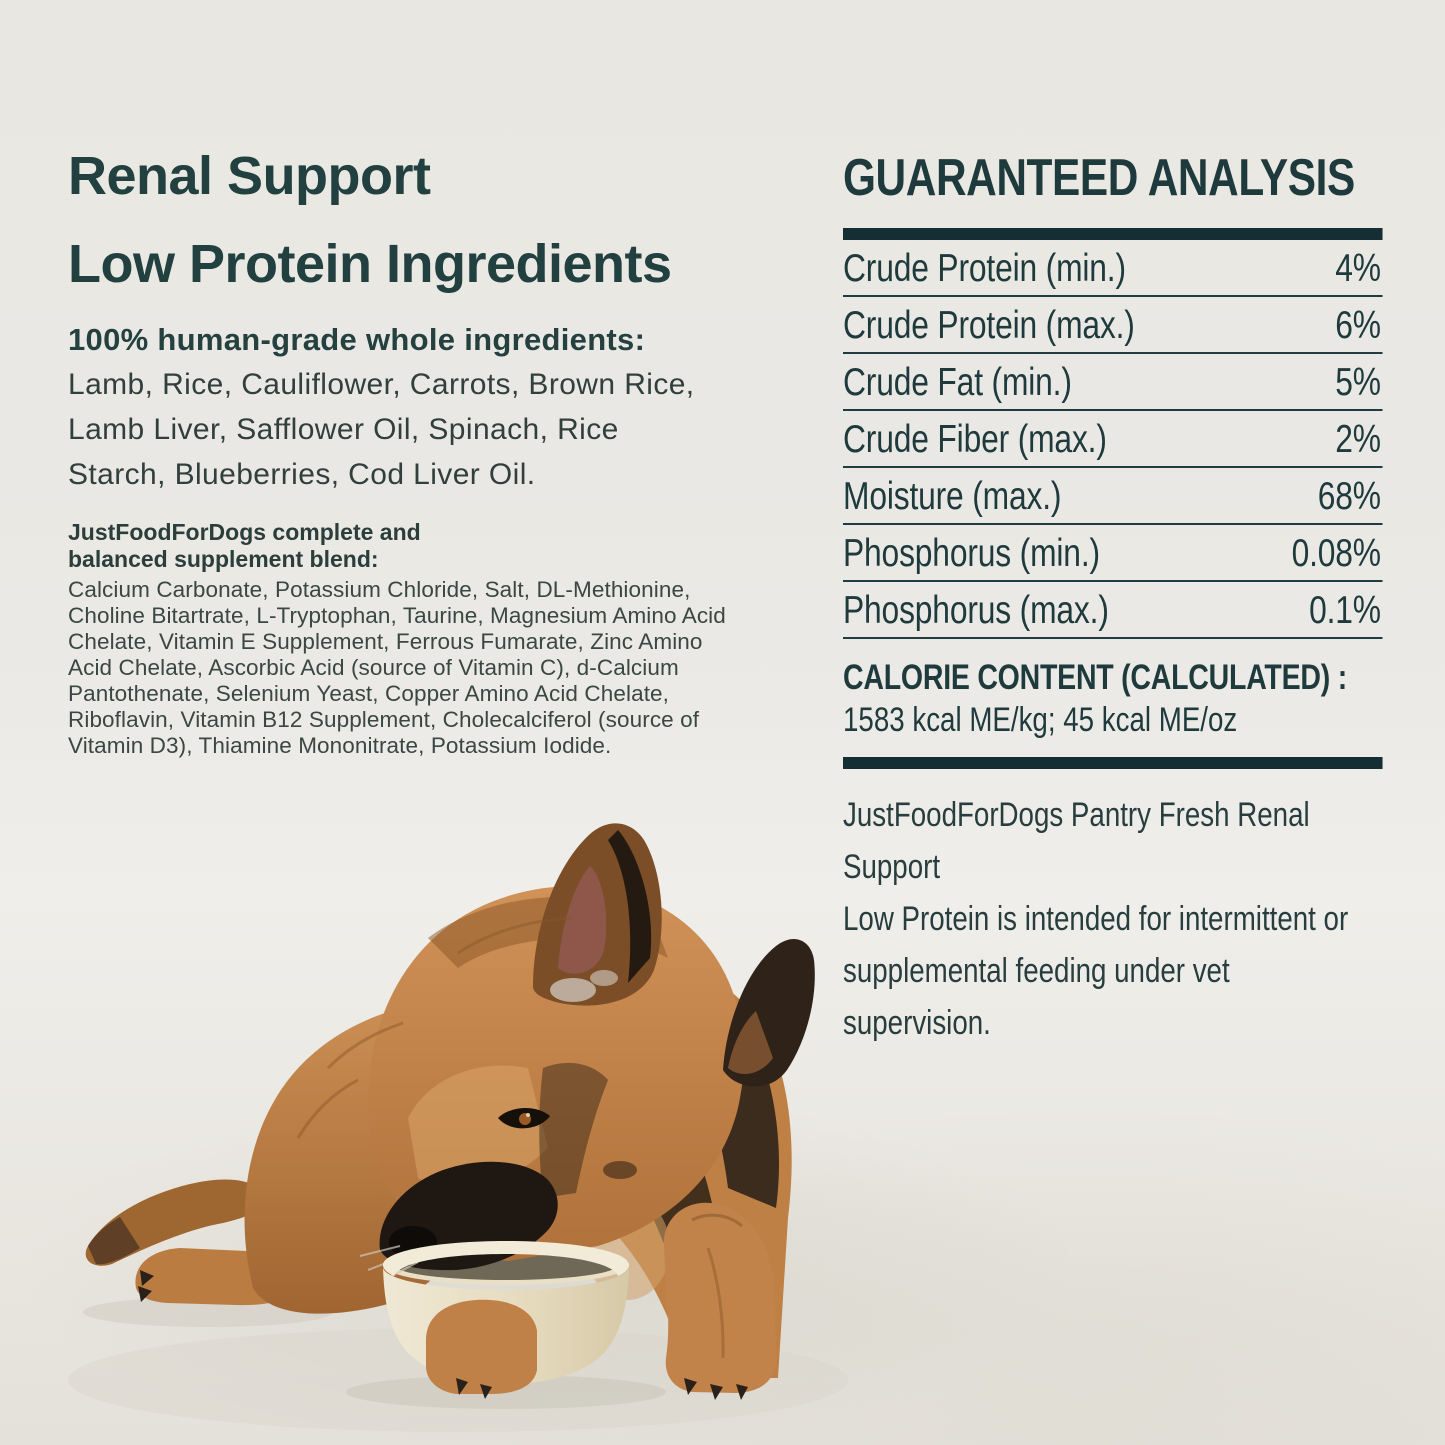 This screenshot has width=1445, height=1445. What do you see at coordinates (984, 268) in the screenshot?
I see `analysis-label: Crude Protein (min.)` at bounding box center [984, 268].